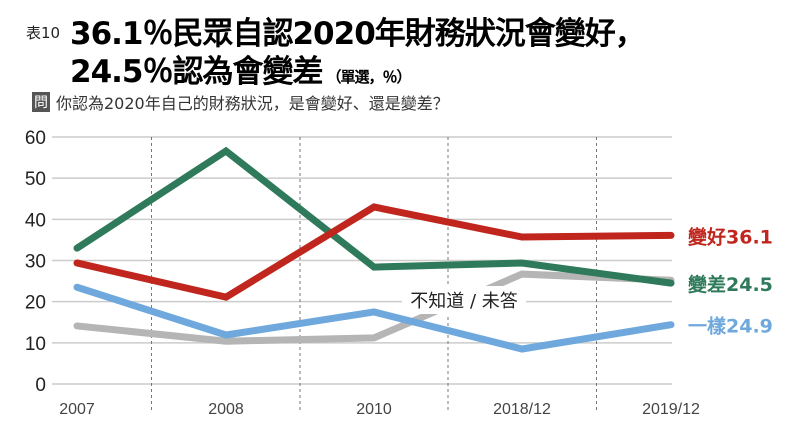 Image resolution: width=792 pixels, height=430 pixels. What do you see at coordinates (226, 409) in the screenshot?
I see `x-tick-label: 2008` at bounding box center [226, 409].